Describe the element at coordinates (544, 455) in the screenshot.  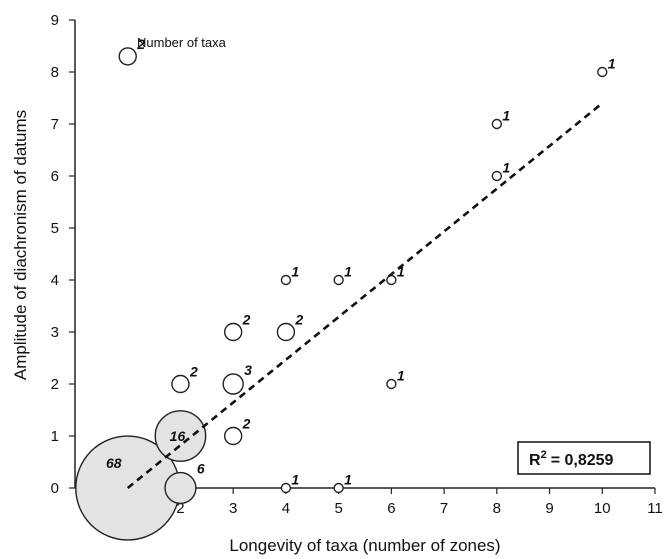
I see `r-squared-superscript: 2` at that location.